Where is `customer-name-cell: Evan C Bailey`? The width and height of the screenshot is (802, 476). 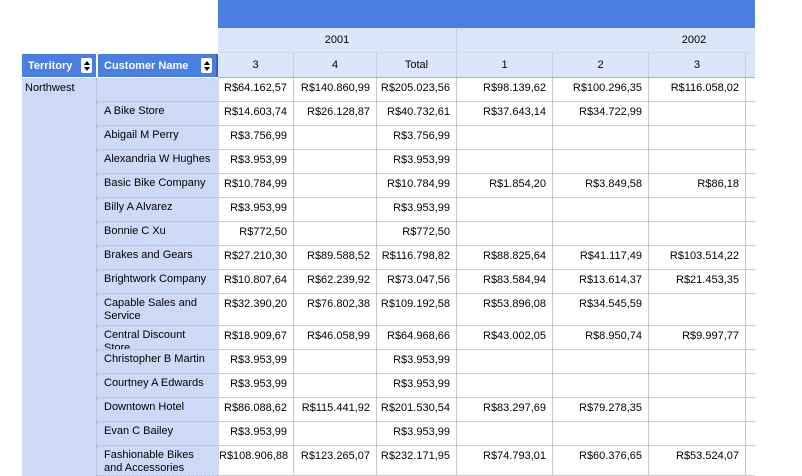
customer-name-cell: Evan C Bailey is located at coordinates (157, 434).